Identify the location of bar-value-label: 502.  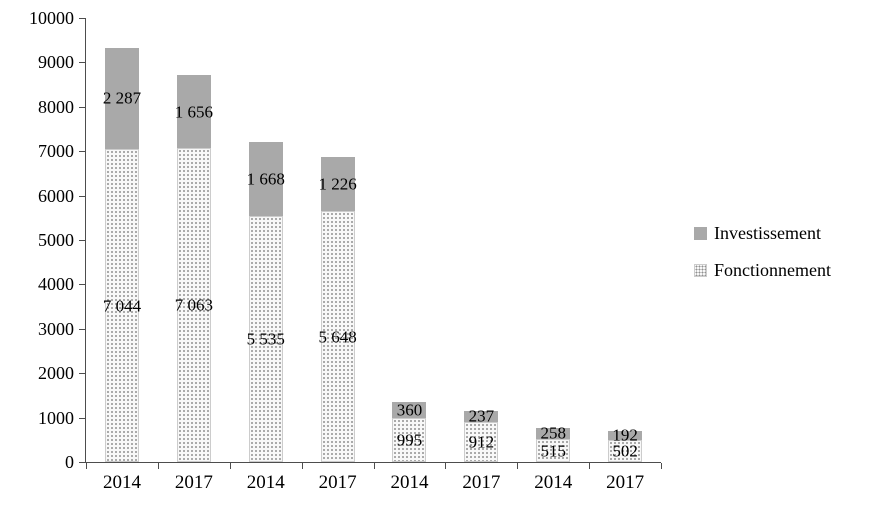
(625, 451).